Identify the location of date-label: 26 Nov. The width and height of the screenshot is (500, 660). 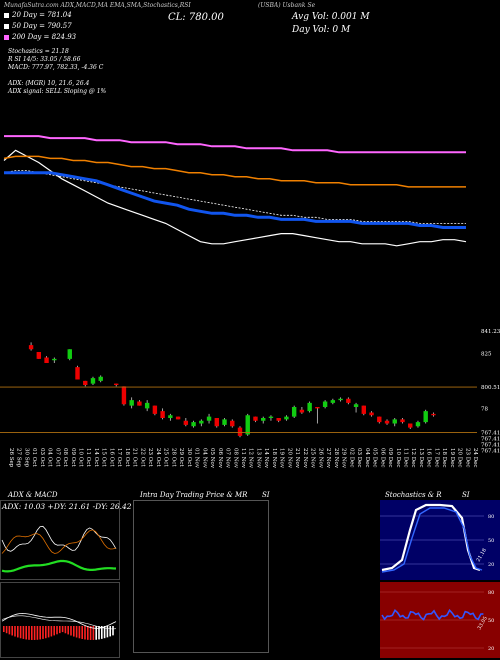
(320, 458).